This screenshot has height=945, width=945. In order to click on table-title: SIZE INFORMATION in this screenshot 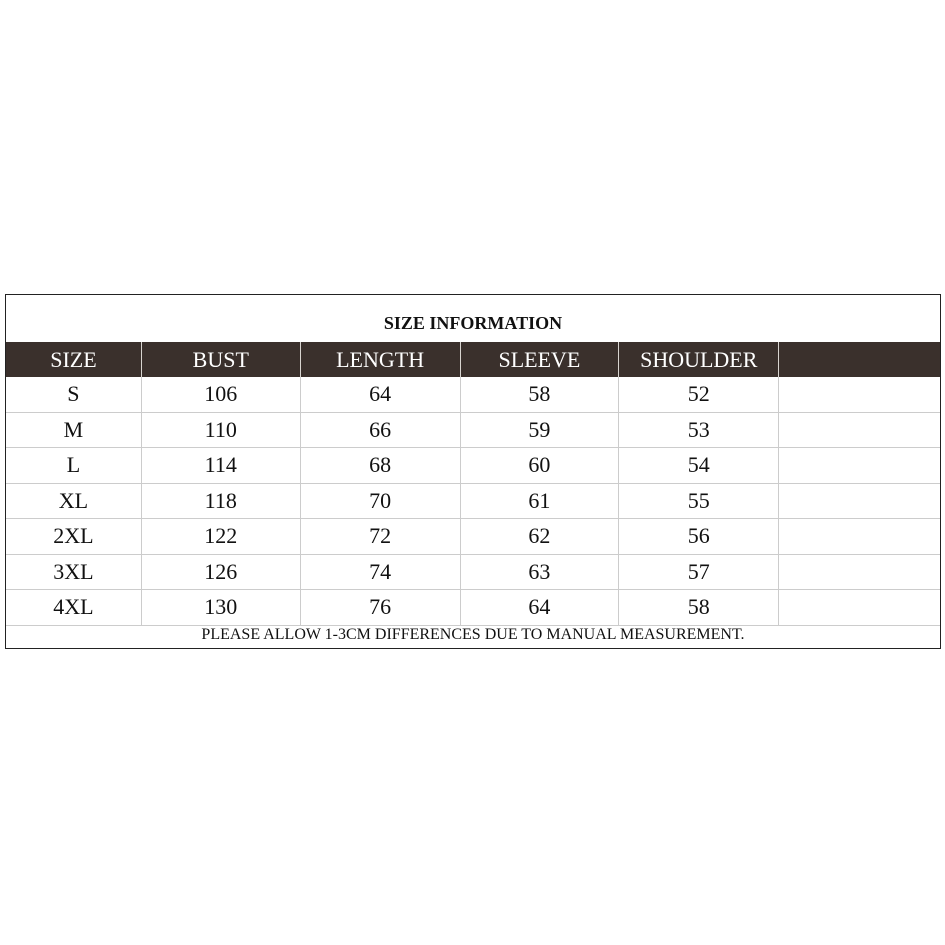, I will do `click(473, 323)`.